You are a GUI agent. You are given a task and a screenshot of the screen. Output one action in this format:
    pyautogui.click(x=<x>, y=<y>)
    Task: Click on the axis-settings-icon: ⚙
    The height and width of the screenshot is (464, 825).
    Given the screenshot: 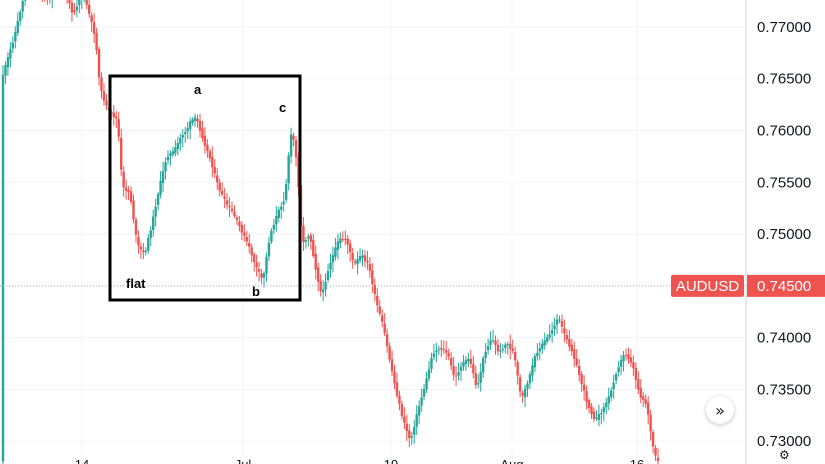 What is the action you would take?
    pyautogui.click(x=784, y=455)
    